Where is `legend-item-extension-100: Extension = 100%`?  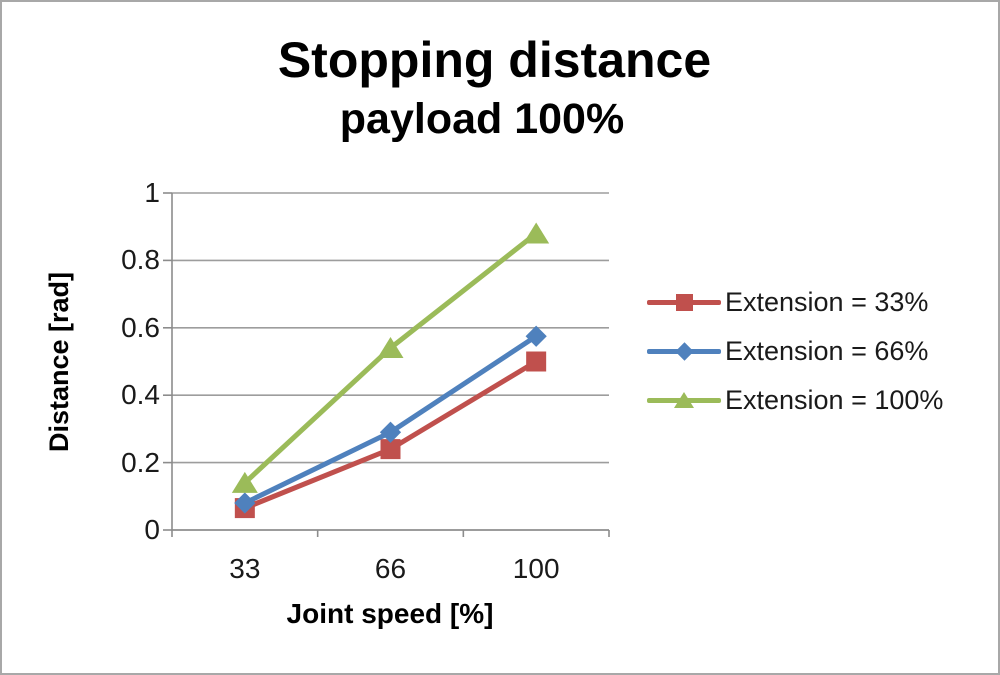
legend-item-extension-100: Extension = 100% is located at coordinates (795, 400).